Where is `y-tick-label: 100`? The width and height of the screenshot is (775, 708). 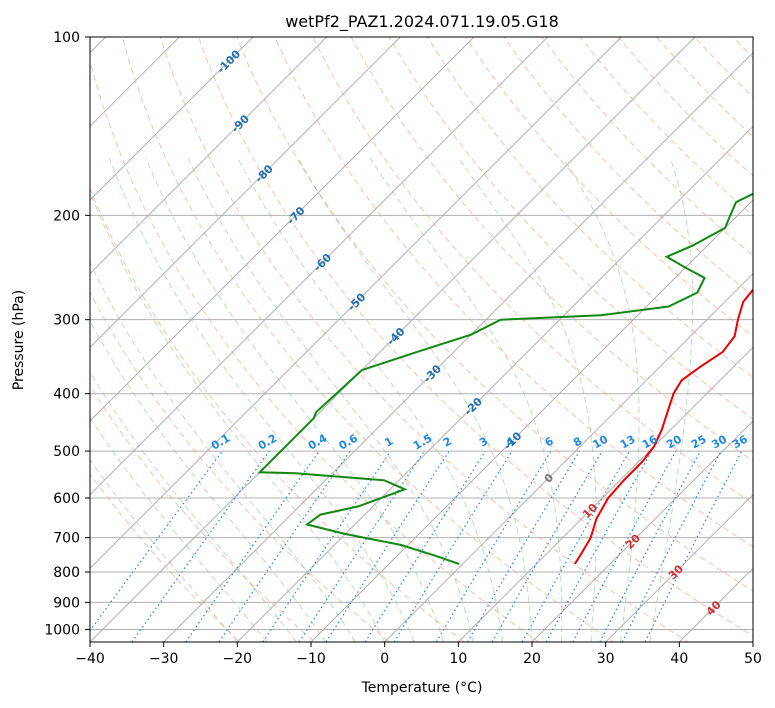 y-tick-label: 100 is located at coordinates (66, 38).